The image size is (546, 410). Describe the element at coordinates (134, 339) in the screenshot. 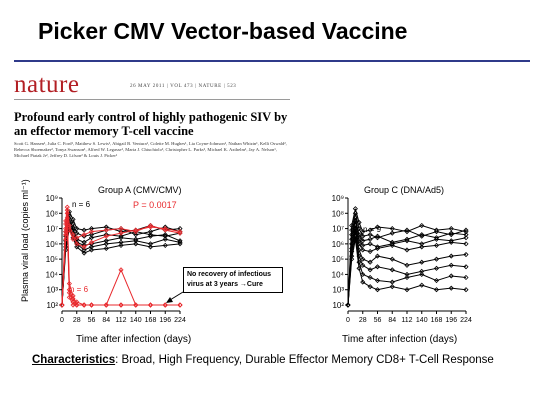

I see `chart-a-xaxis-title: Time after infection (days)` at that location.